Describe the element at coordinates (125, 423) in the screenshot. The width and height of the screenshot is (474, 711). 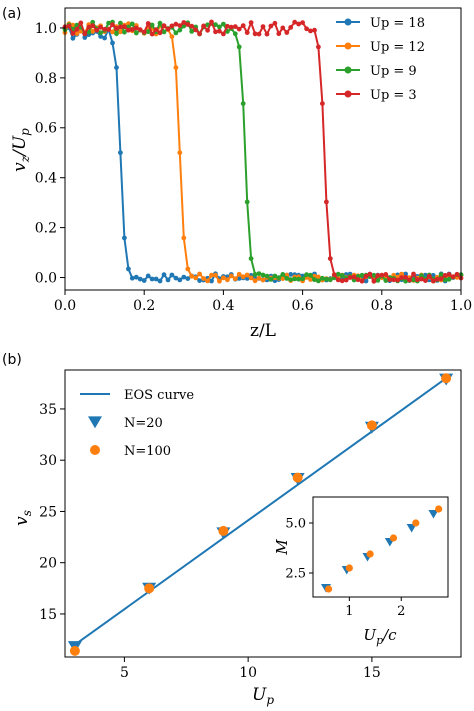
I see `legend-item-n-20: N=20` at that location.